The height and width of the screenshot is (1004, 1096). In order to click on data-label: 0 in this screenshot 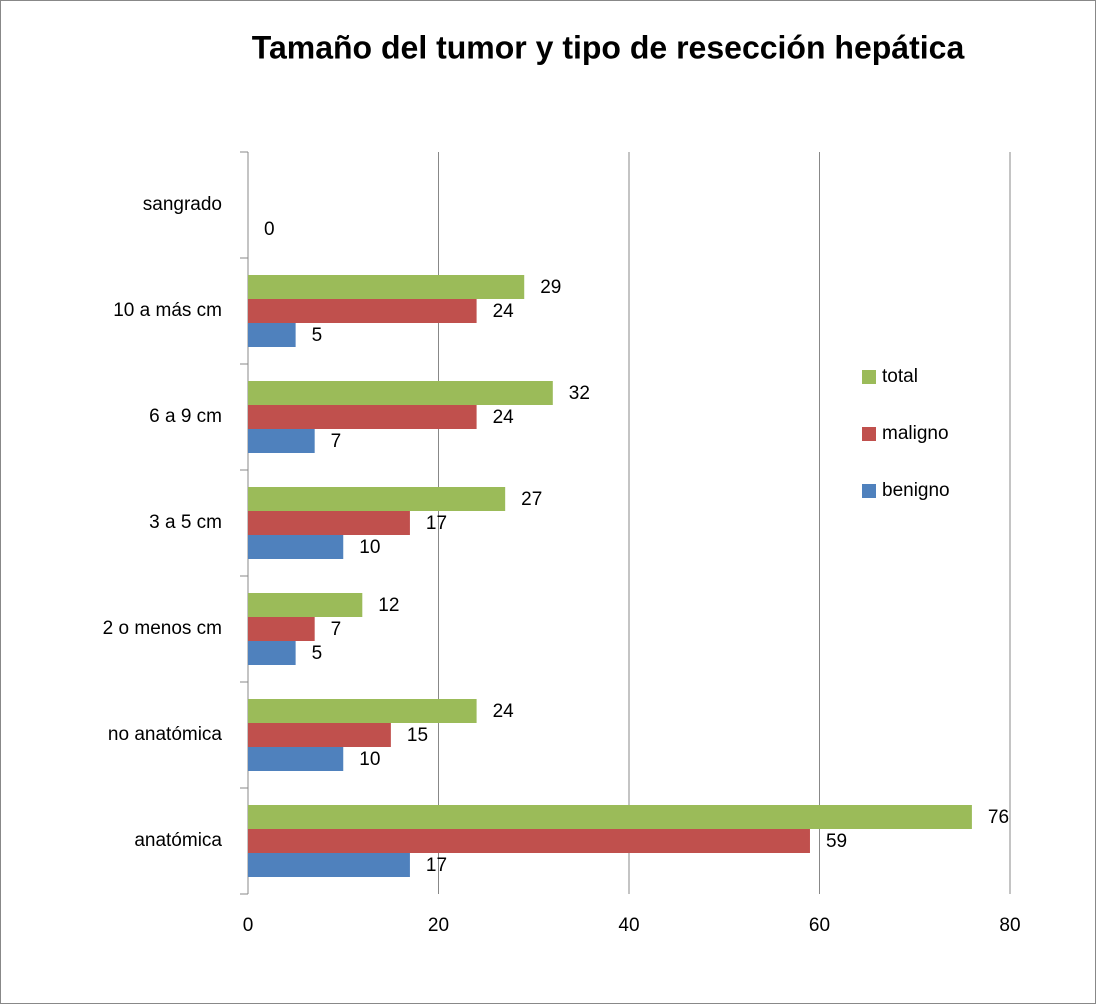, I will do `click(269, 229)`.